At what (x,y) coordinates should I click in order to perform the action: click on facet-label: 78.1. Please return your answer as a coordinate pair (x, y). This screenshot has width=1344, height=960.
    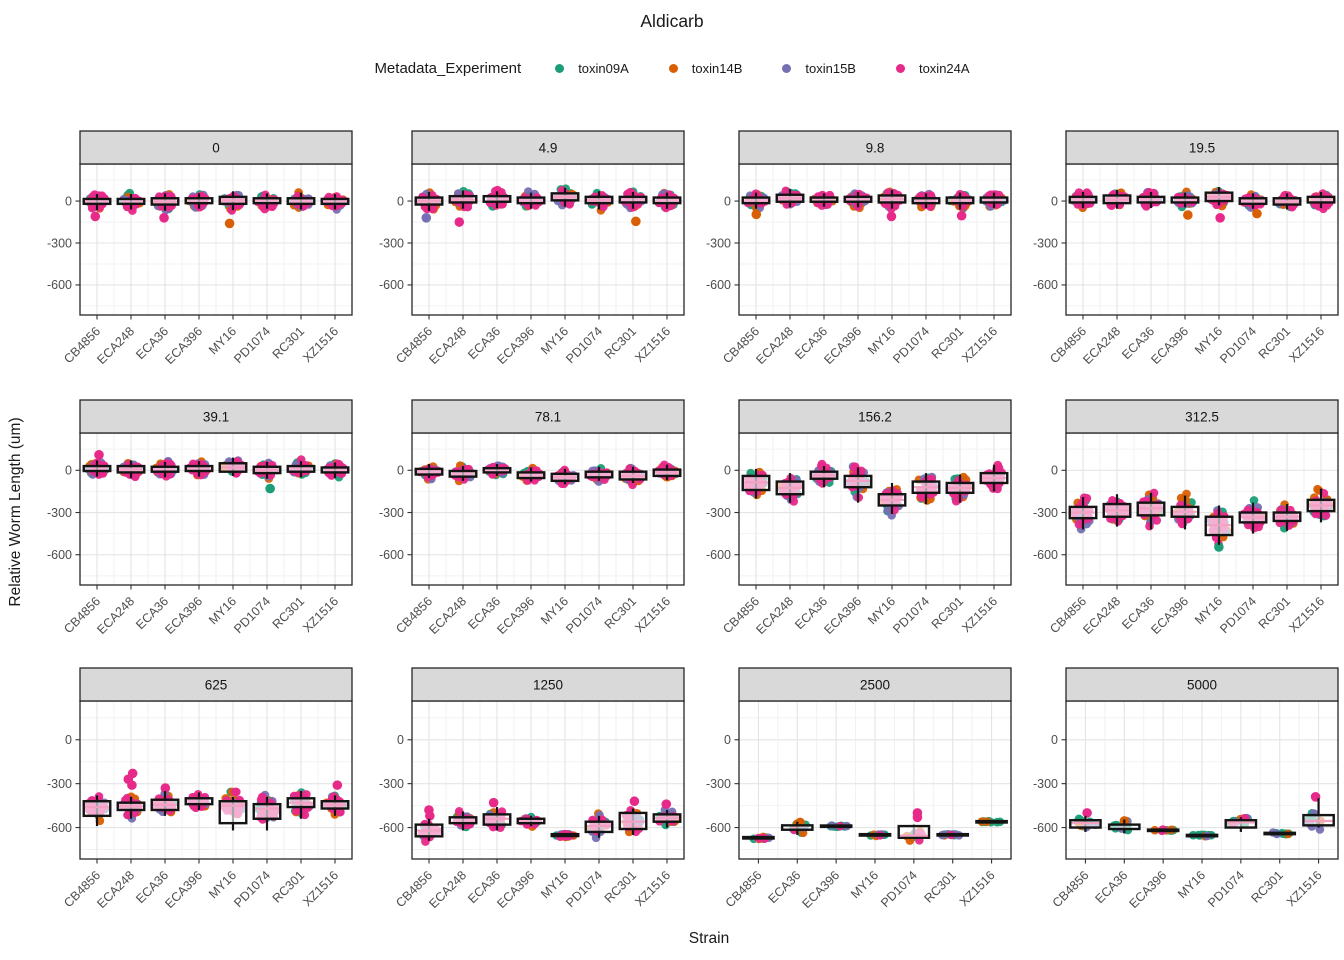
    Looking at the image, I should click on (548, 417).